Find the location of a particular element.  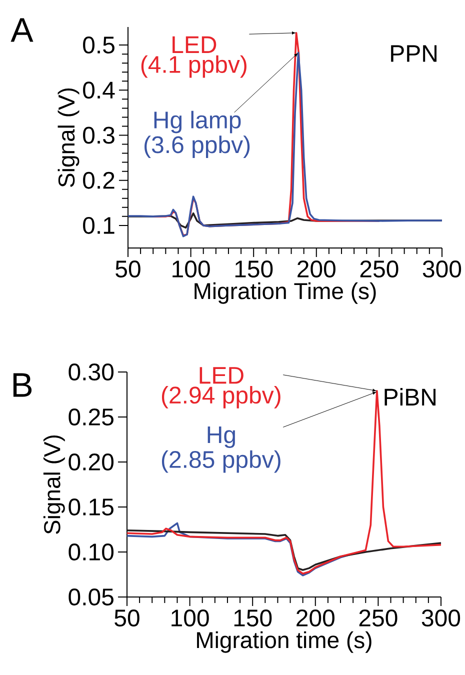

y-tick-label: 0.05 is located at coordinates (91, 597).